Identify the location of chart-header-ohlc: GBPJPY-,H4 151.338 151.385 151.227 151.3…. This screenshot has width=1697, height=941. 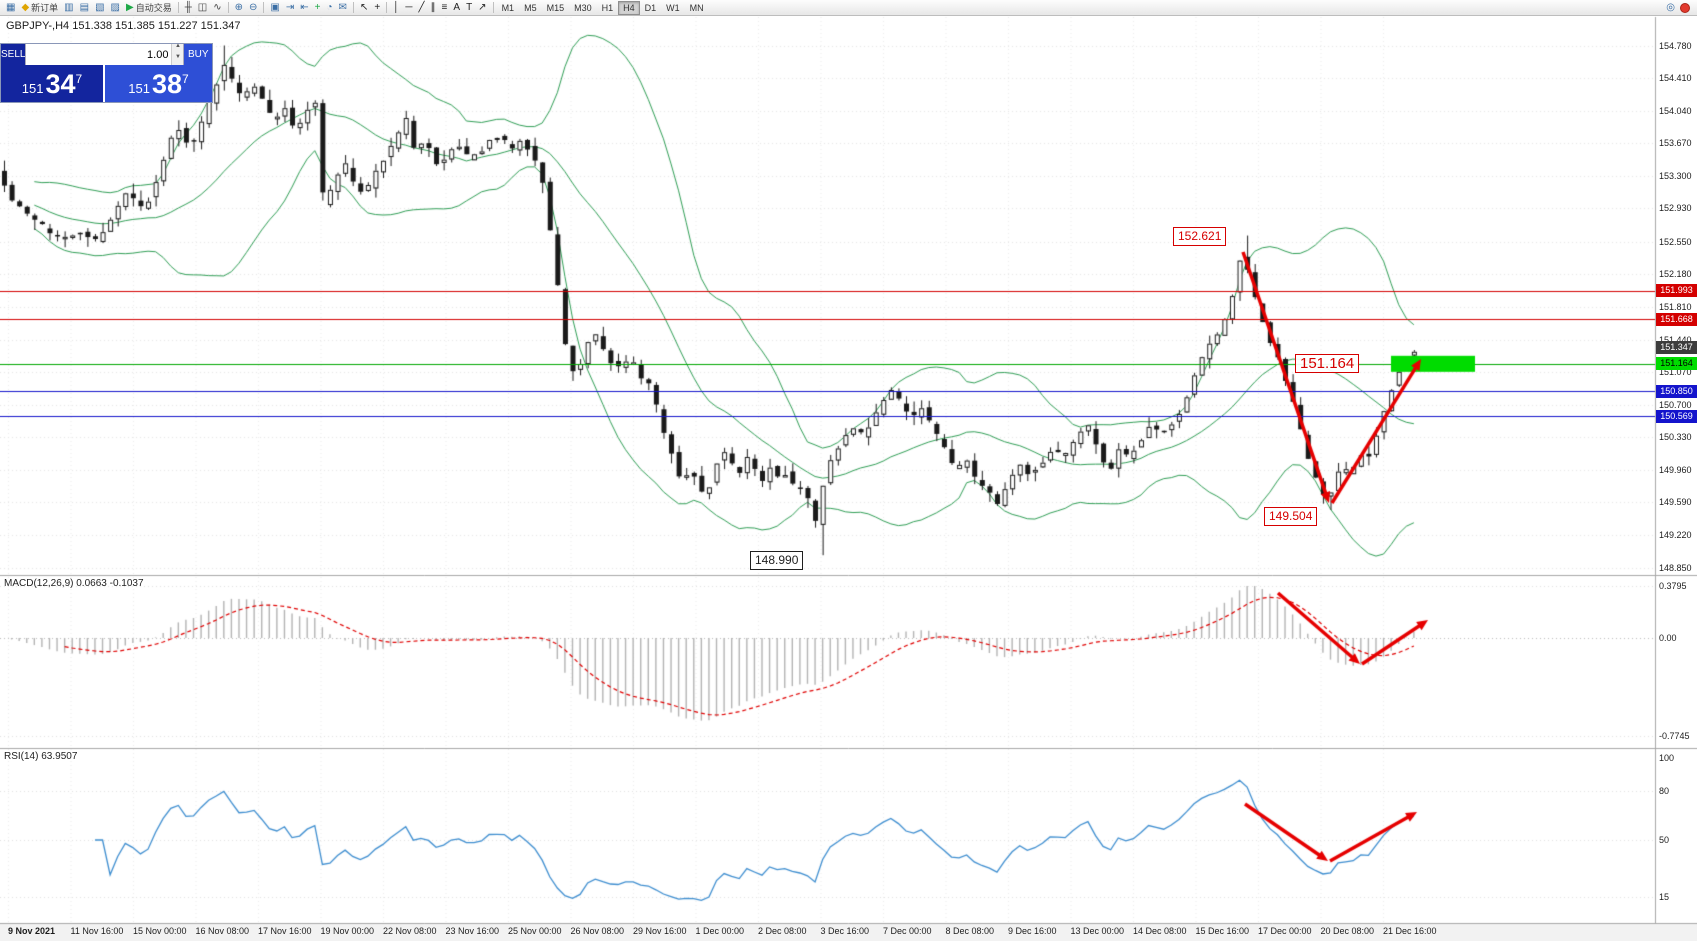
(123, 26).